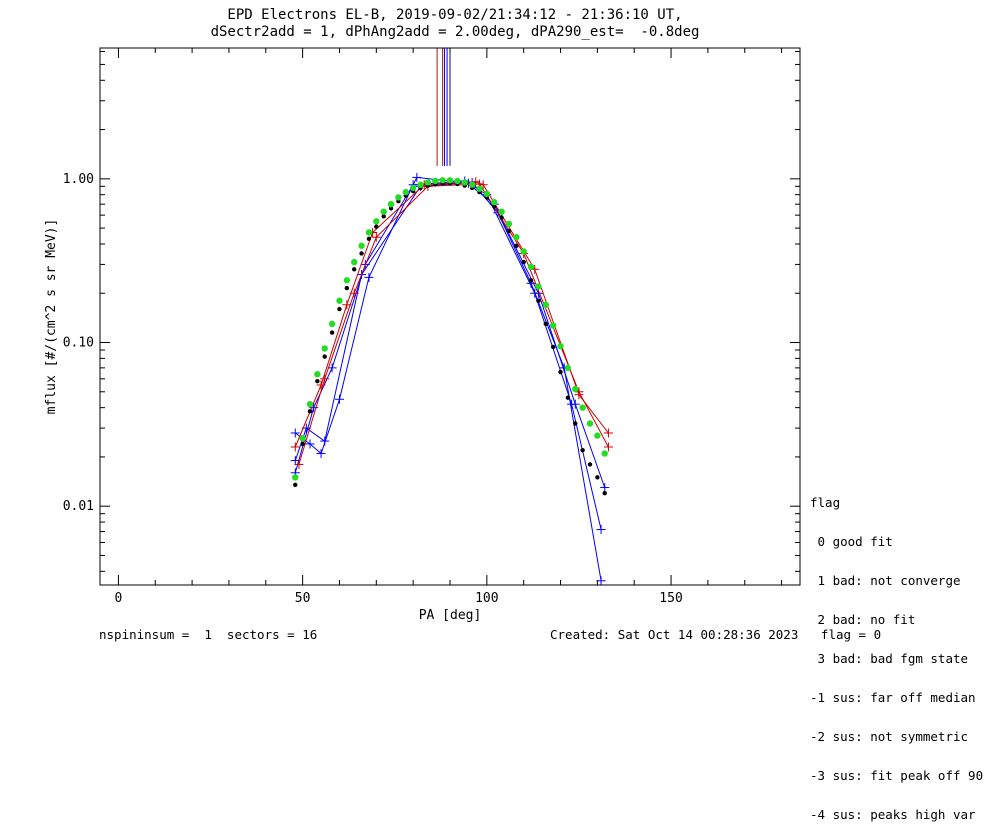 The height and width of the screenshot is (834, 1000). I want to click on x-tick-label: 150, so click(670, 598).